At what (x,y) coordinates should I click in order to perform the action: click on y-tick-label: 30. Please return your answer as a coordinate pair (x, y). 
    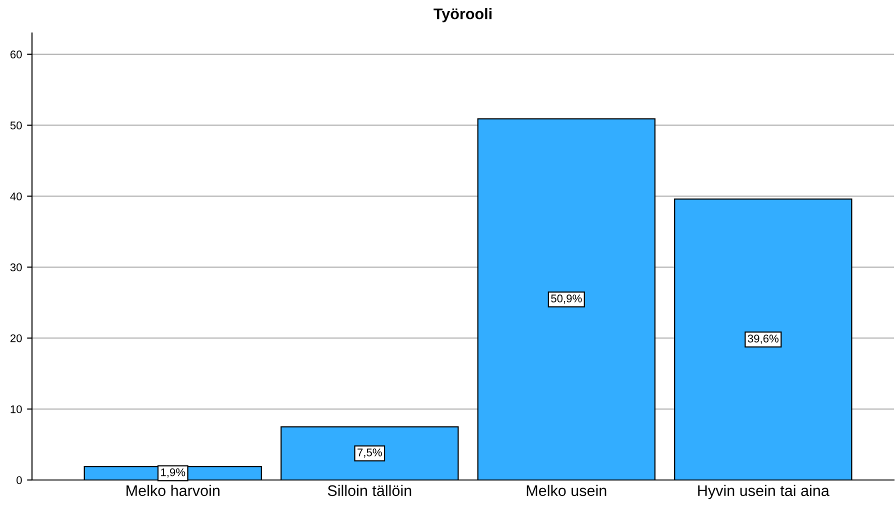
    Looking at the image, I should click on (16, 267).